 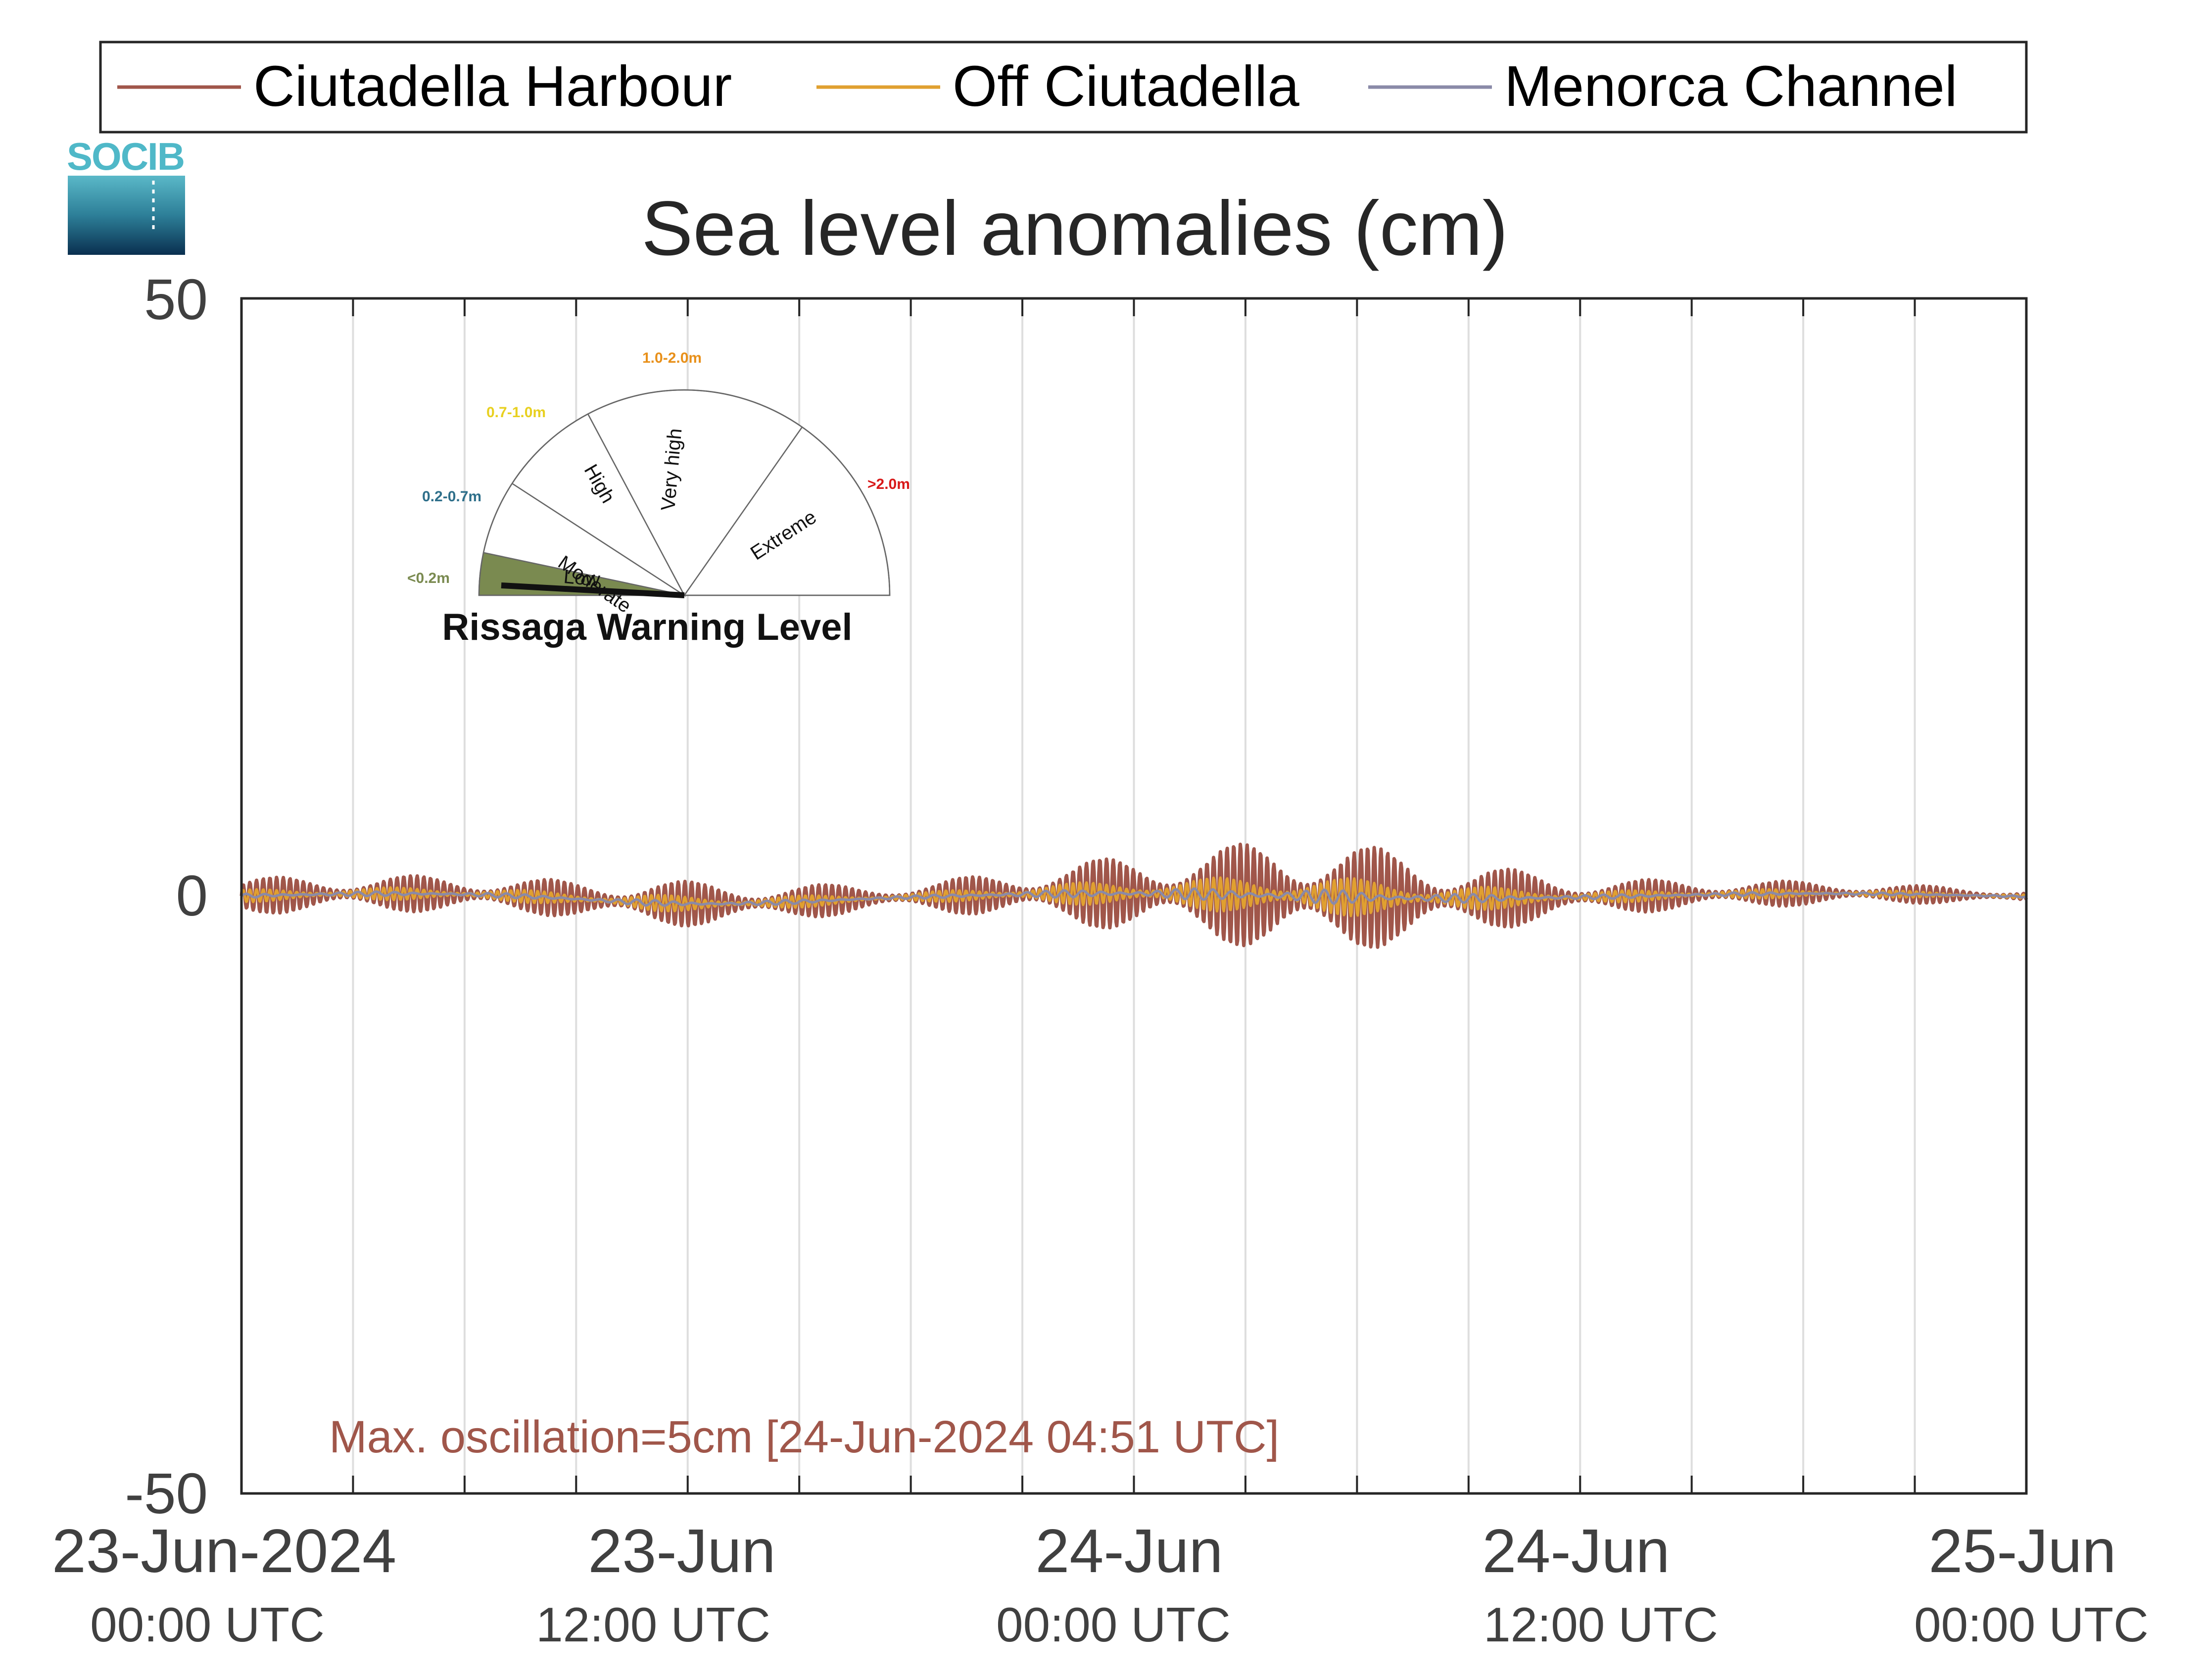 What do you see at coordinates (451, 497) in the screenshot?
I see `gauge-range-moderate: 0.2-0.7m` at bounding box center [451, 497].